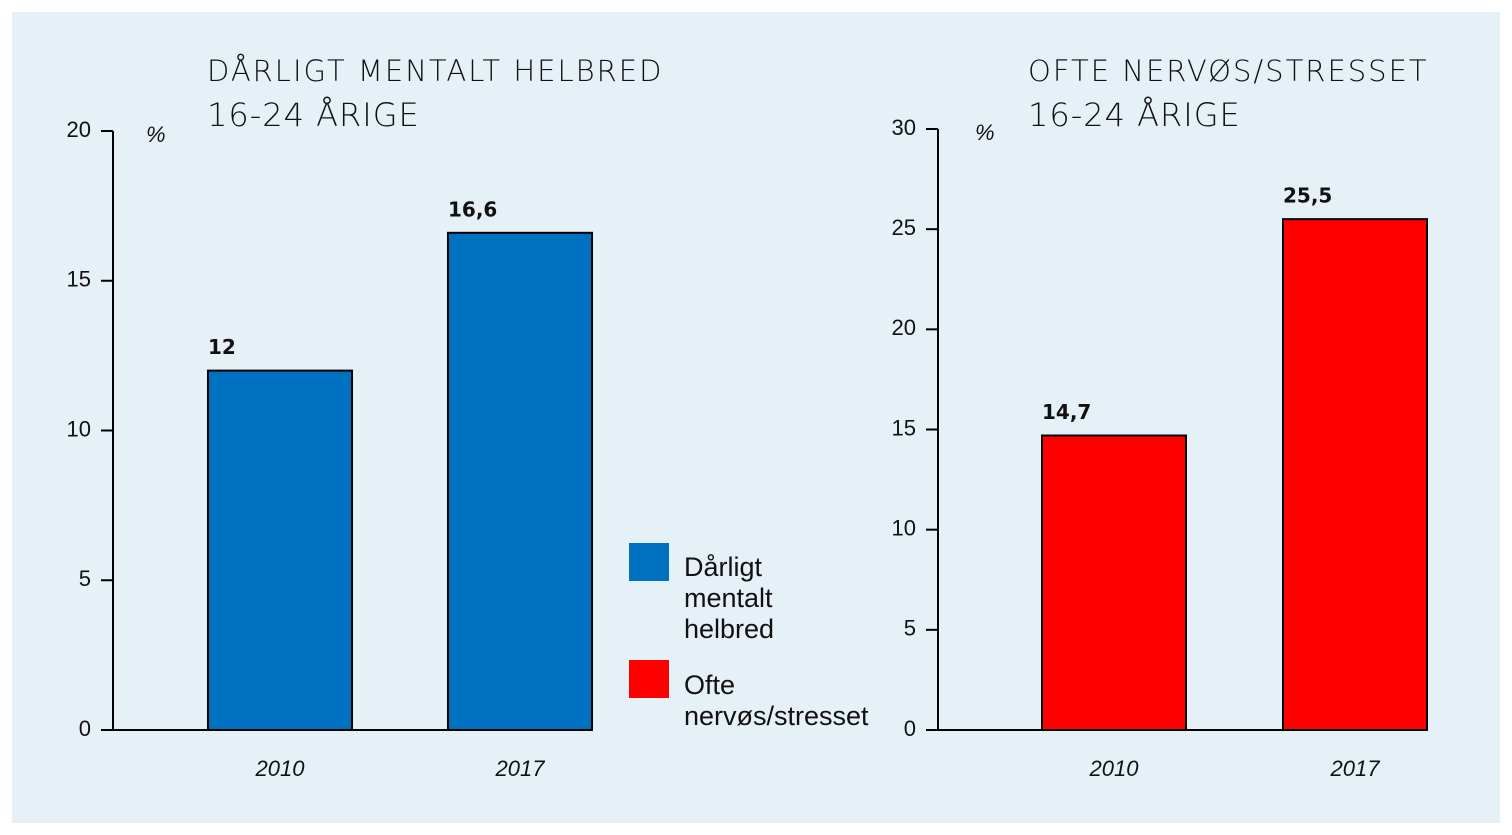 This screenshot has width=1512, height=835. Describe the element at coordinates (1228, 71) in the screenshot. I see `chart-title: OFTE NERVØS/STRESSET` at that location.